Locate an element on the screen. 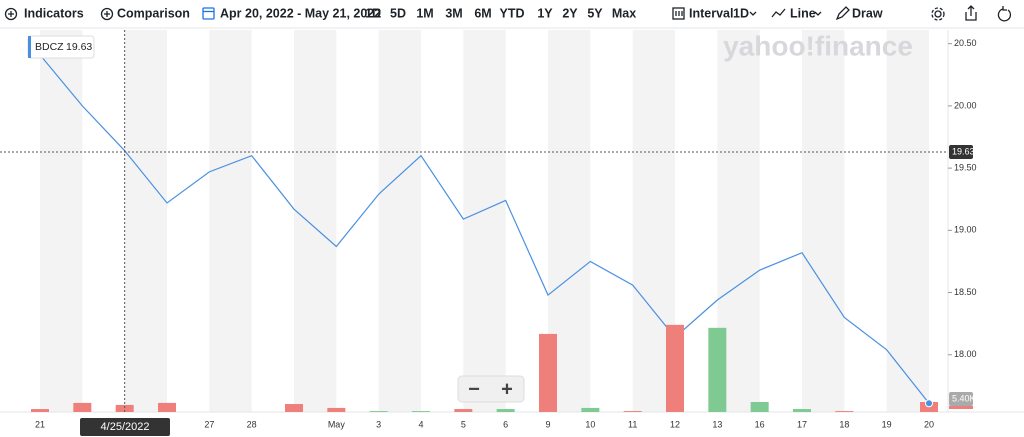  settings-icon is located at coordinates (938, 14).